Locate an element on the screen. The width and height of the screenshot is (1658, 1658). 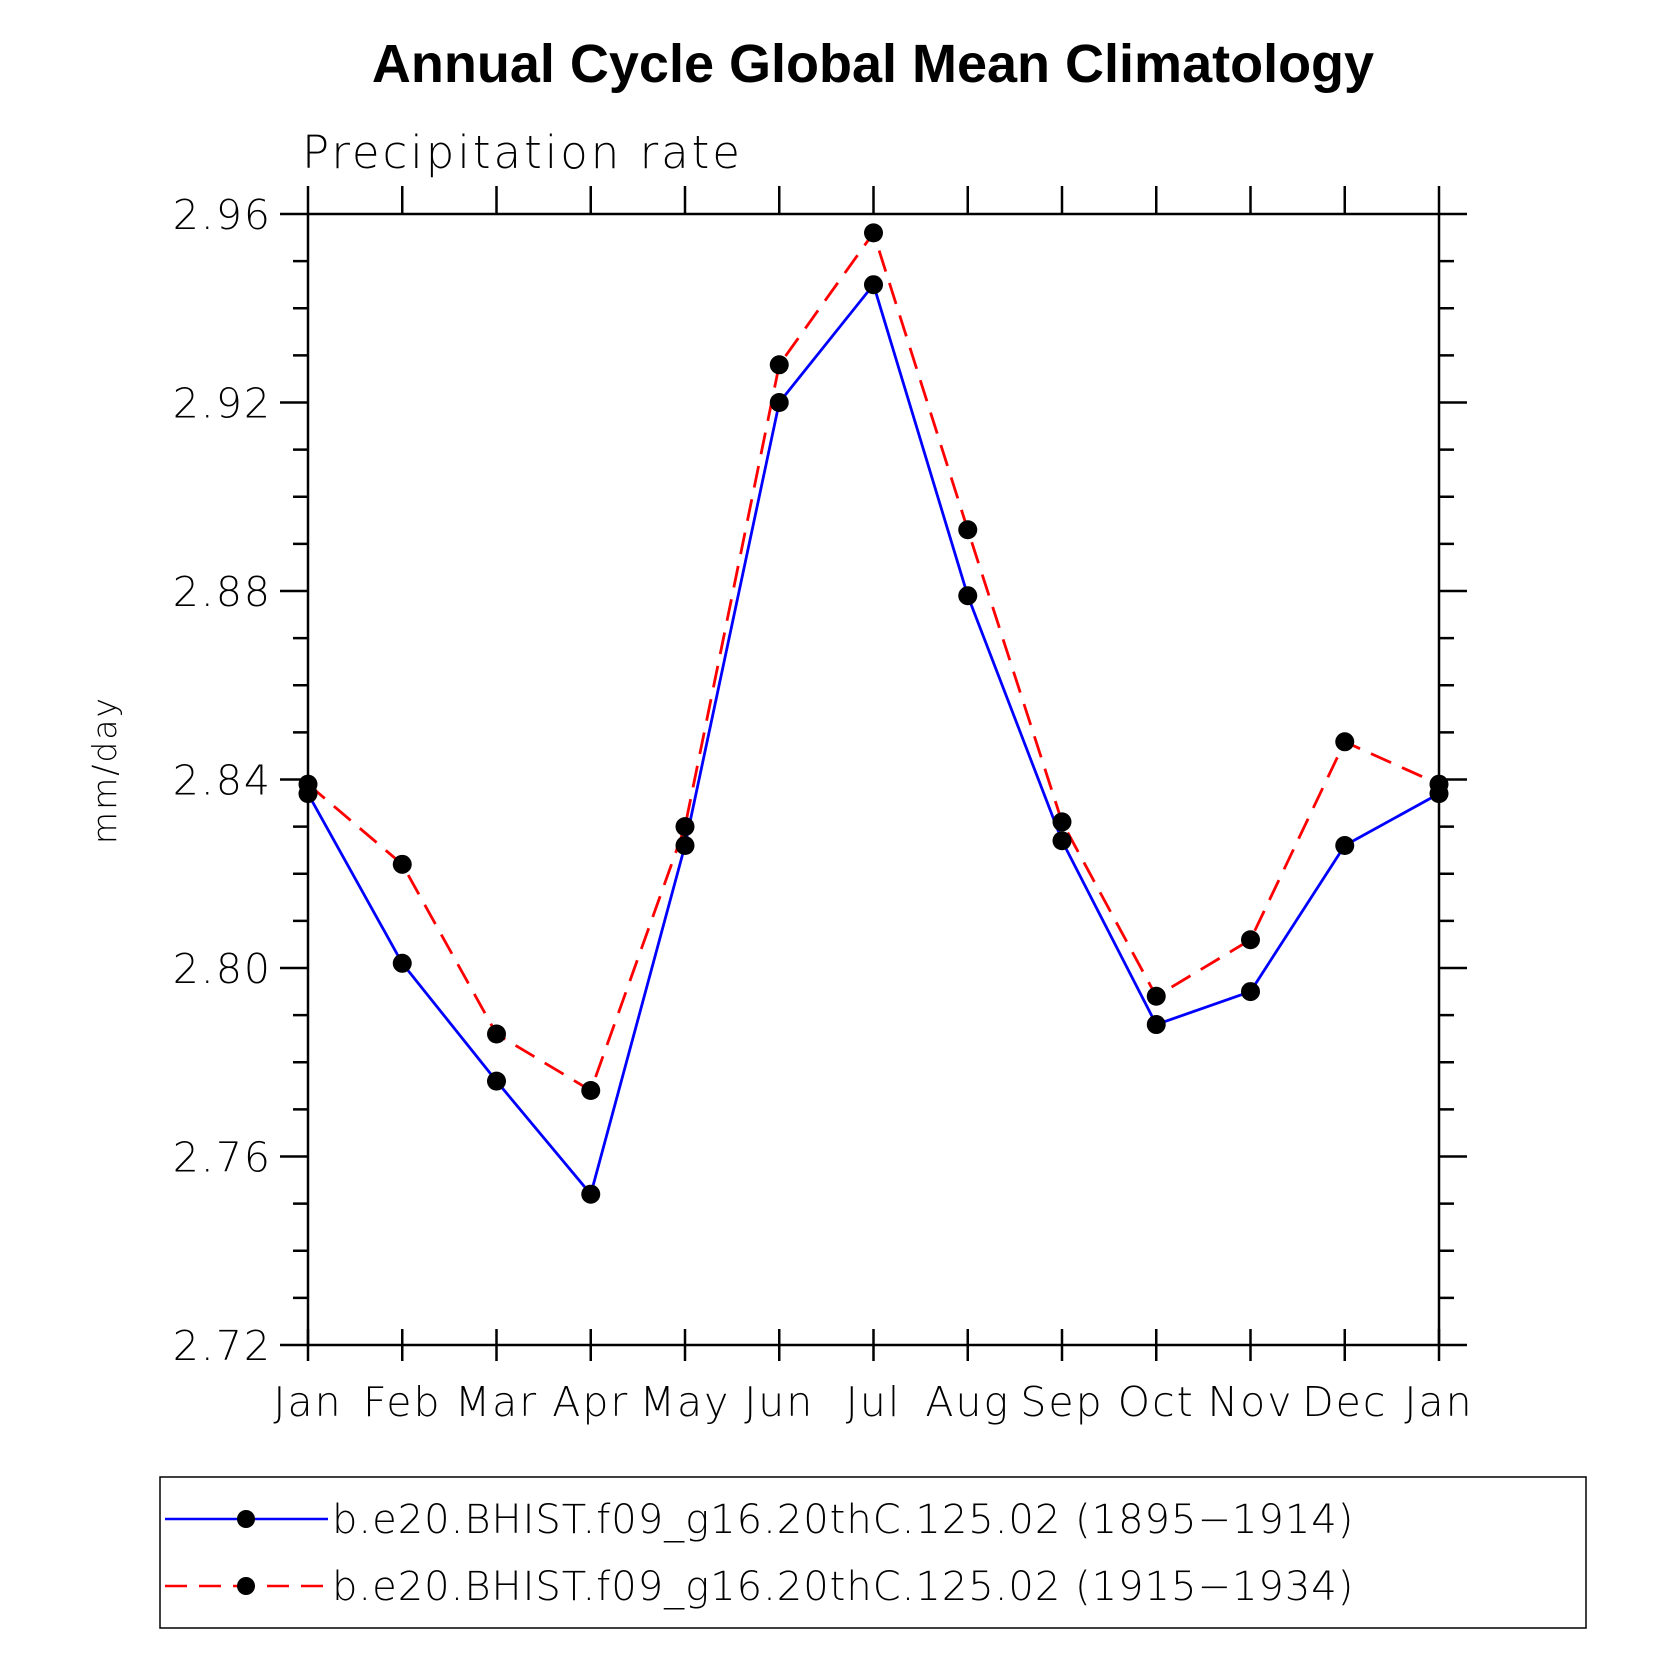
y-axis-tick-labels: 2.72 2.76 2.80 2.84 2.88 2.92 2.96 is located at coordinates (222, 780).